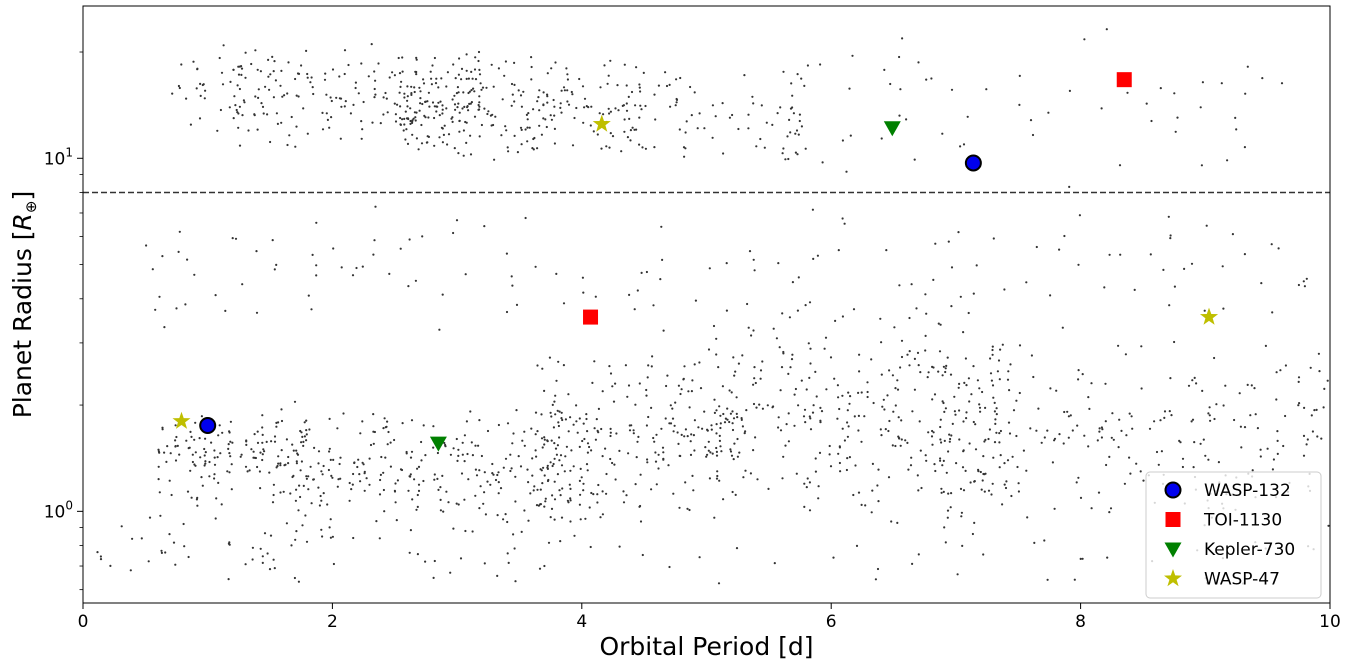 Image resolution: width=1354 pixels, height=660 pixels. What do you see at coordinates (1247, 491) in the screenshot?
I see `legend-label-wasp-132: WASP-132` at bounding box center [1247, 491].